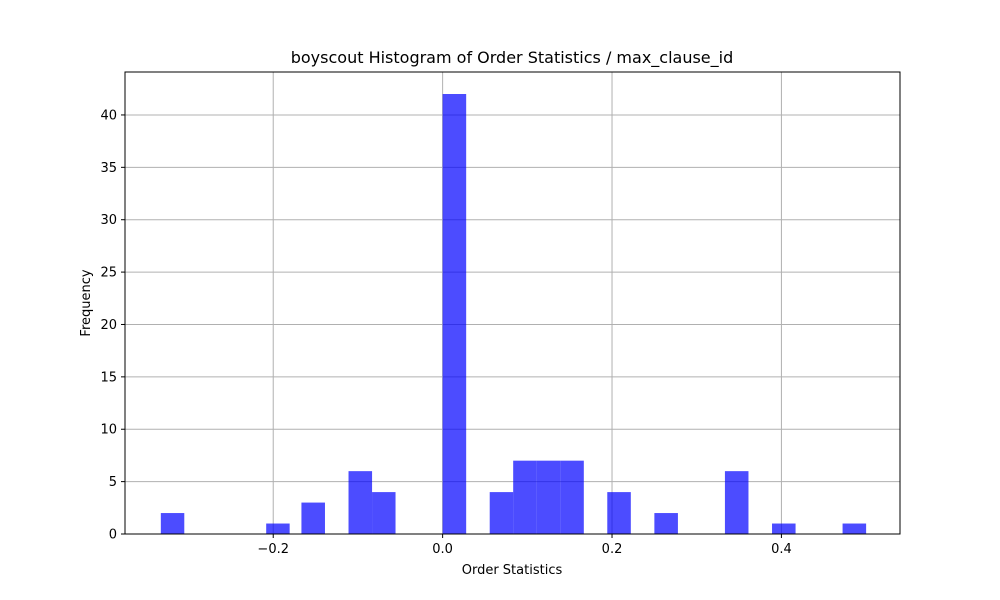 This screenshot has height=600, width=1000. Describe the element at coordinates (108, 430) in the screenshot. I see `y-tick-label: 10` at that location.